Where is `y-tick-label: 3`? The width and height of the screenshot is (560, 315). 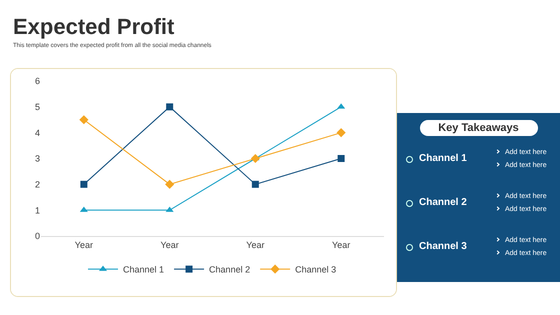 y-tick-label: 3 is located at coordinates (37, 159).